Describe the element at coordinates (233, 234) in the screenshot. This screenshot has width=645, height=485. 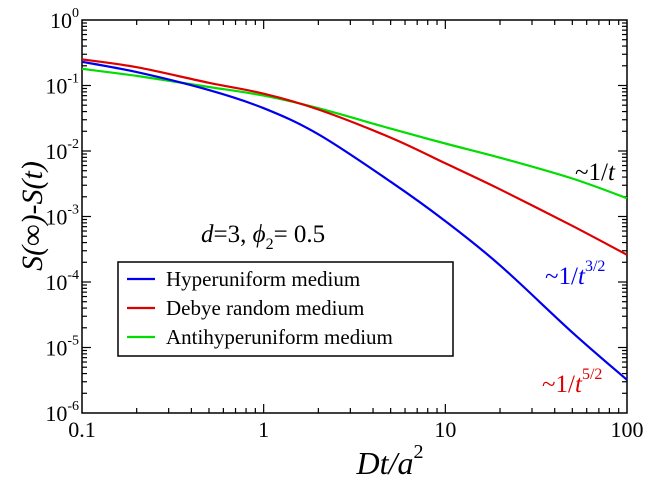
I see `annotation-d-eq: =3,` at that location.